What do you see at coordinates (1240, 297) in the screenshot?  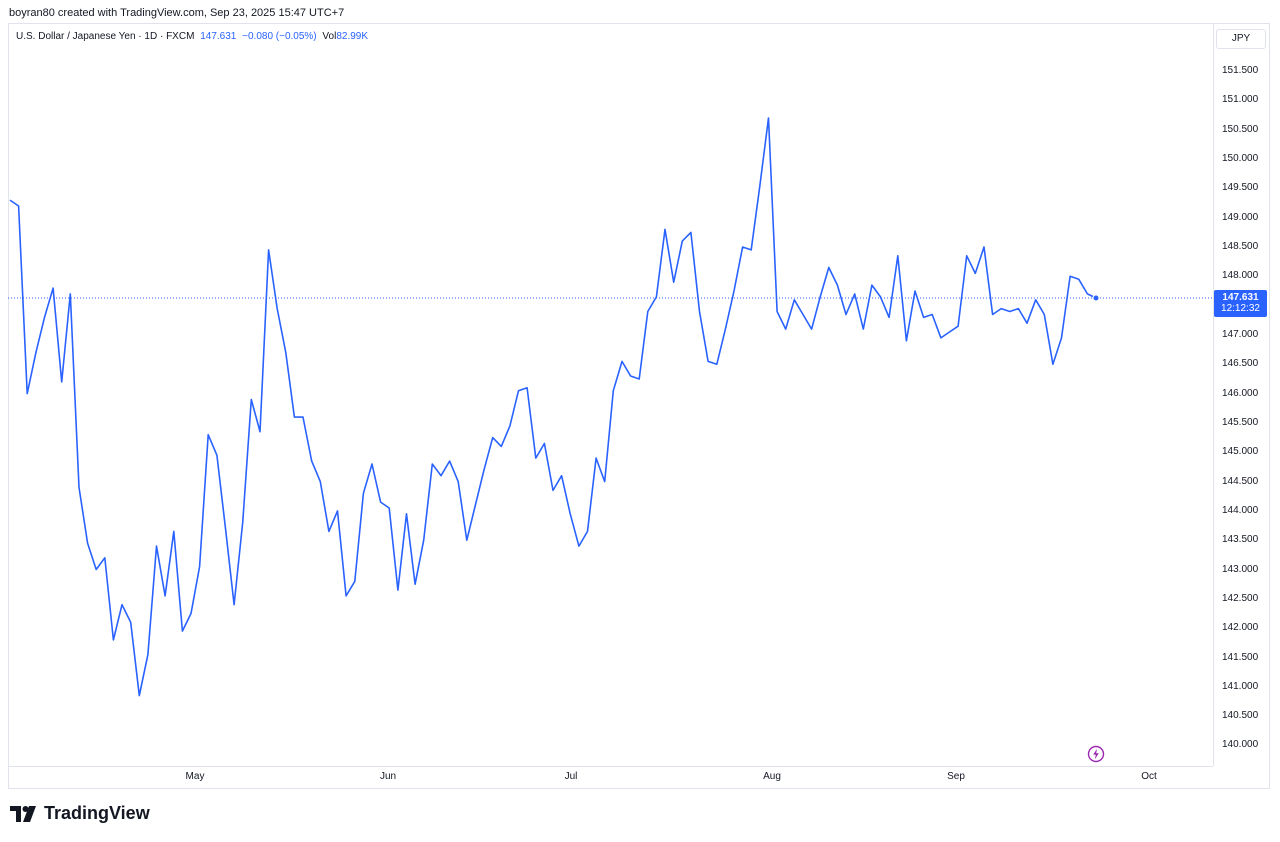 I see `last-price-value: 147.631` at bounding box center [1240, 297].